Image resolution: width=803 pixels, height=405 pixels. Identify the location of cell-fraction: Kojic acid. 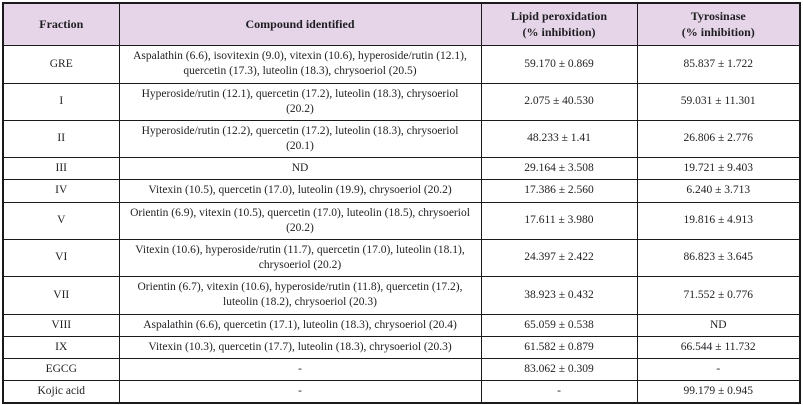
(61, 392).